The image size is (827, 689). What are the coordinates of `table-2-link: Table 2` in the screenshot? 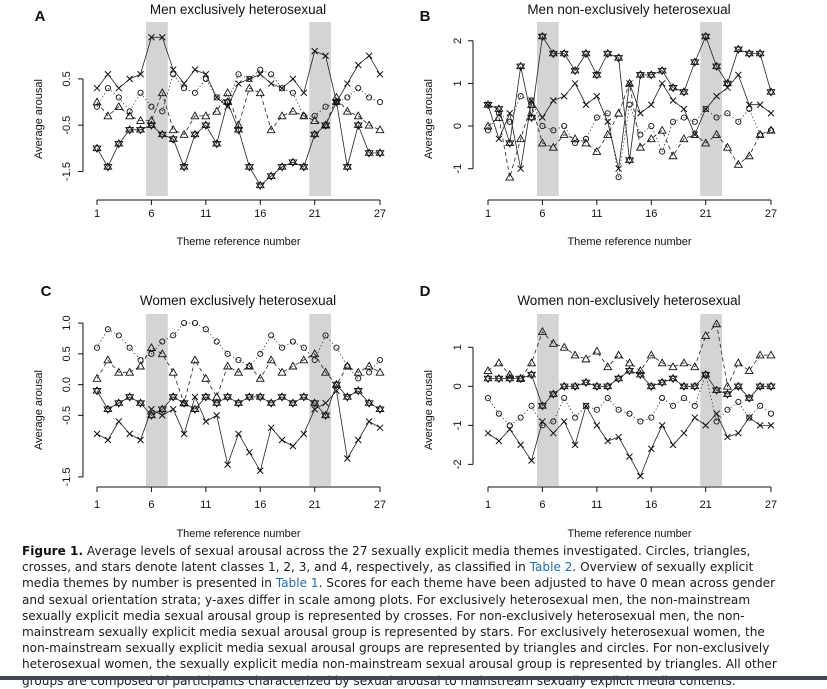 It's located at (551, 567).